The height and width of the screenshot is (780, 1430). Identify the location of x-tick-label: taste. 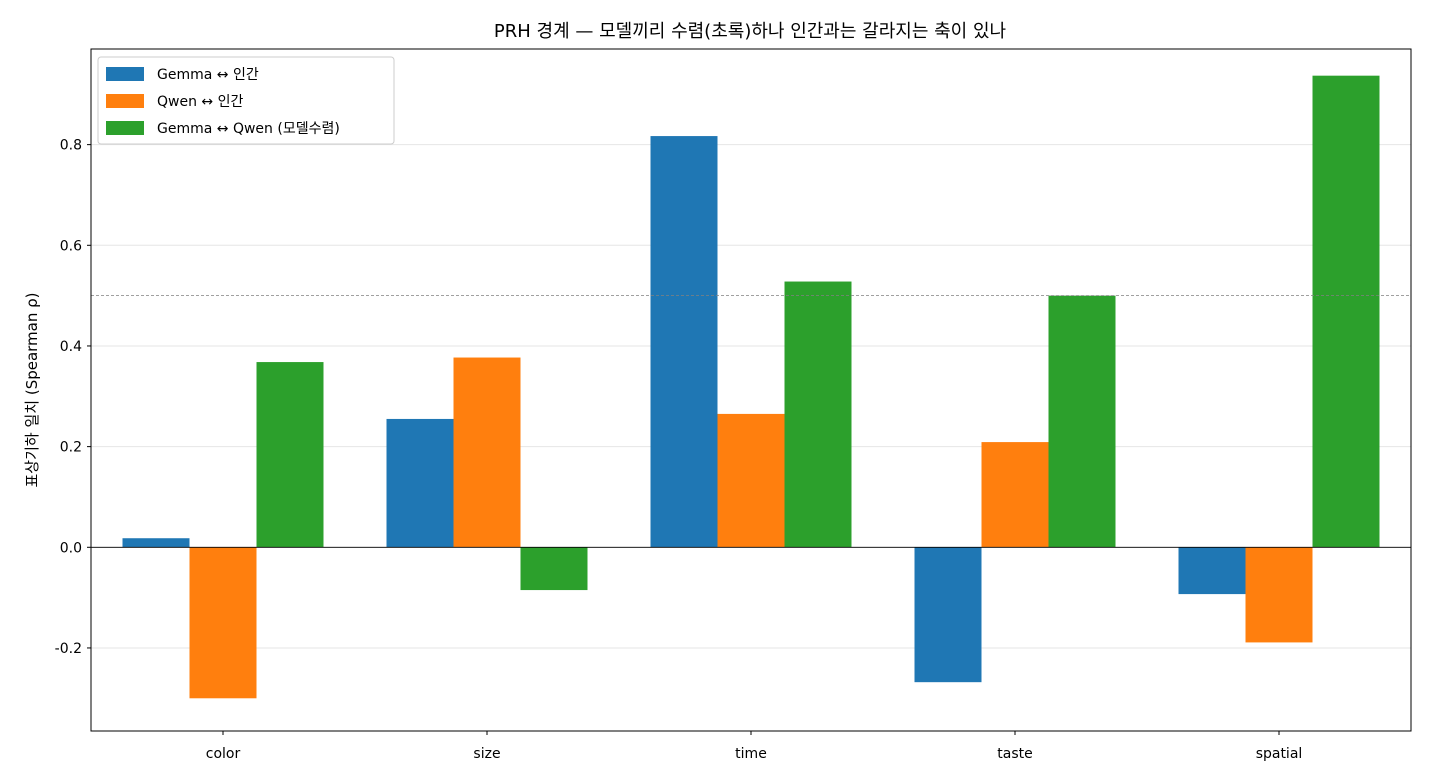
(1014, 754).